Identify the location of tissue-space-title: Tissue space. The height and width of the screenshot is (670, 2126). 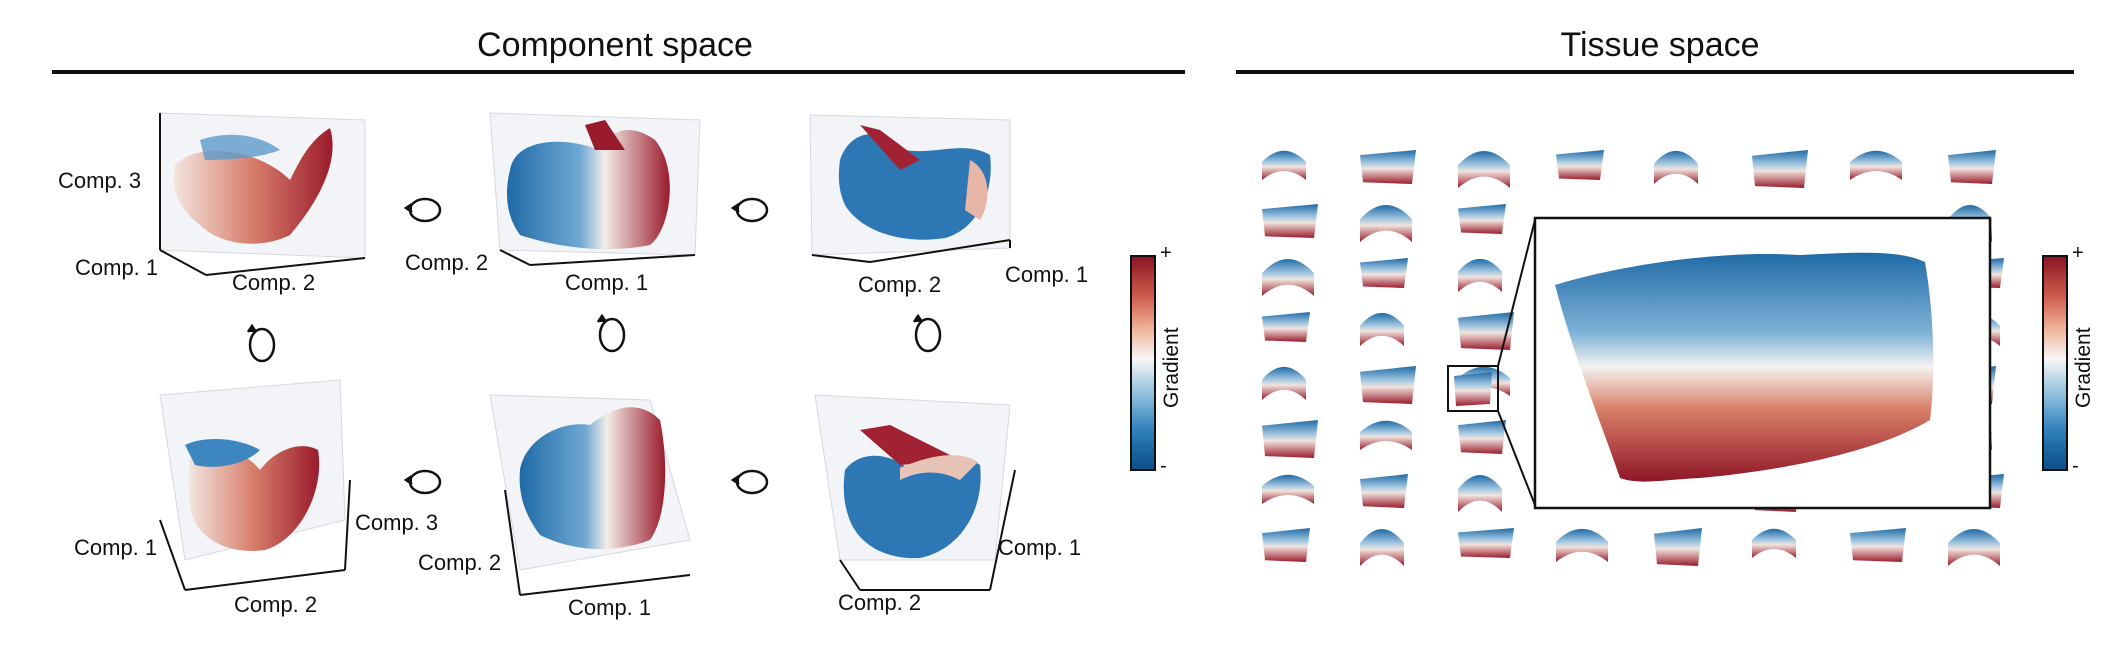
(1660, 45).